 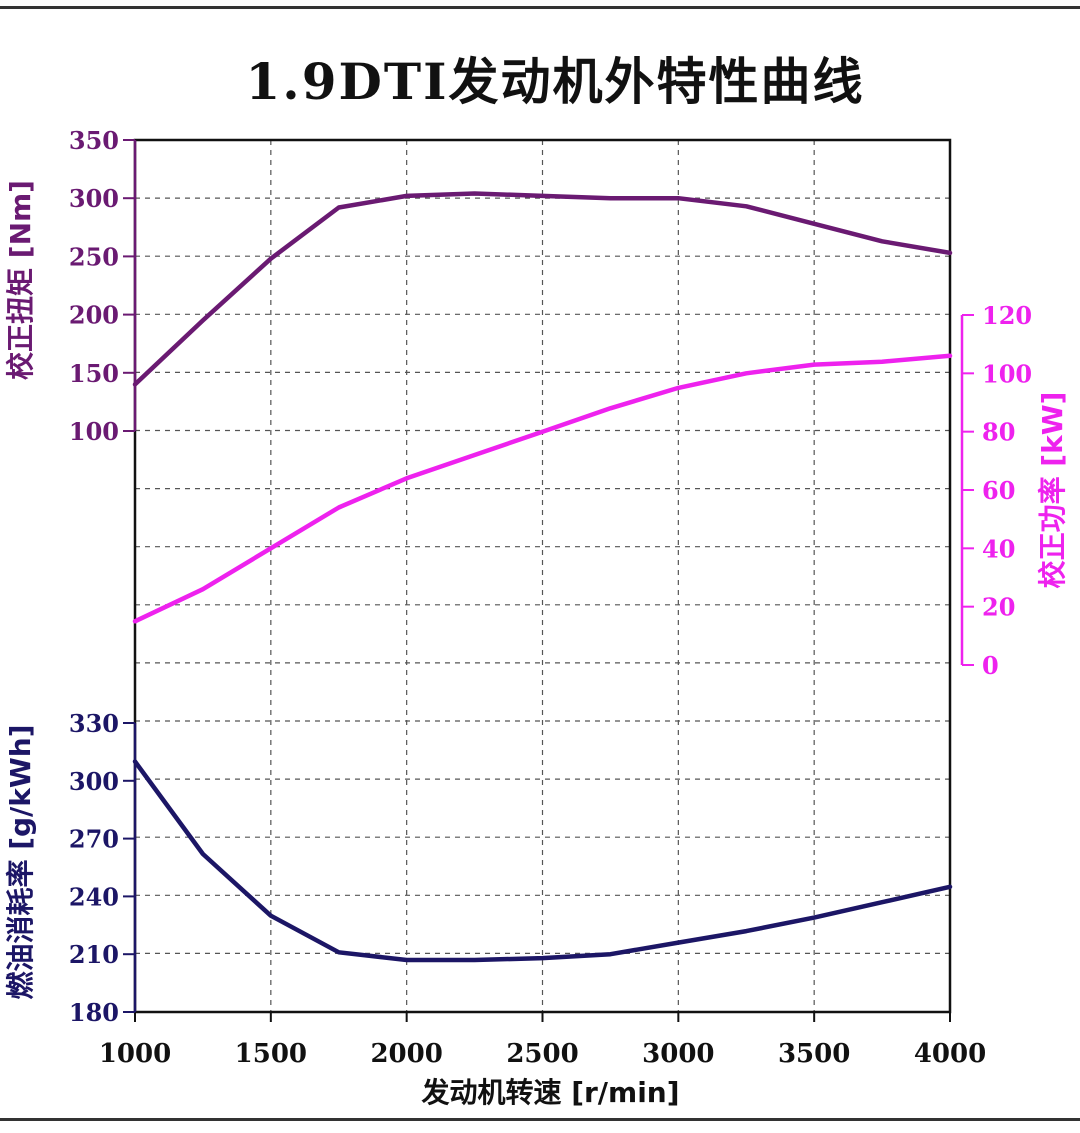 What do you see at coordinates (990, 665) in the screenshot?
I see `power-tick-label: 0` at bounding box center [990, 665].